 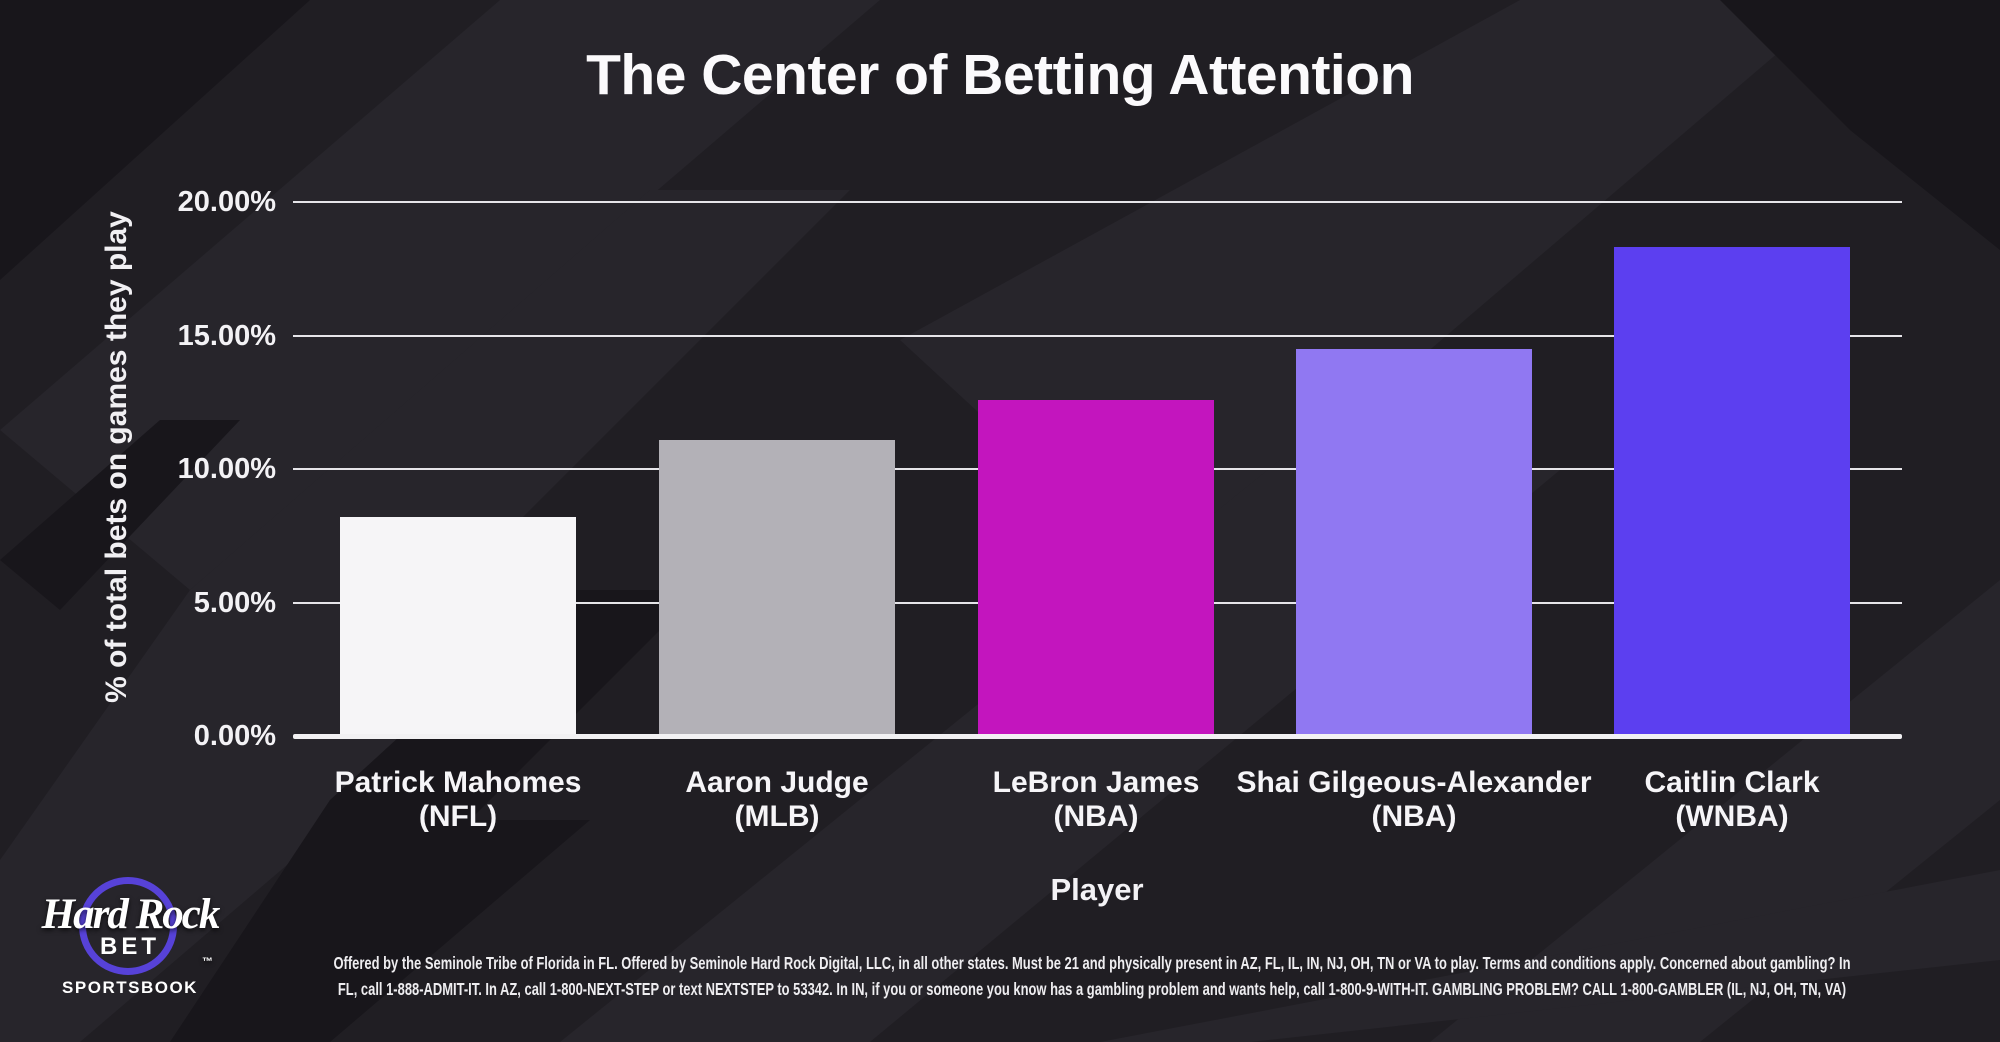 I want to click on x-tick-label-aaron-judge-mlb: Aaron Judge (MLB), so click(x=777, y=800).